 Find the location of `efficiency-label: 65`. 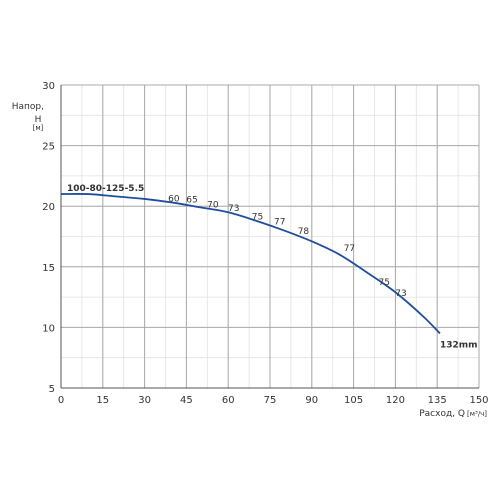

efficiency-label: 65 is located at coordinates (191, 201).